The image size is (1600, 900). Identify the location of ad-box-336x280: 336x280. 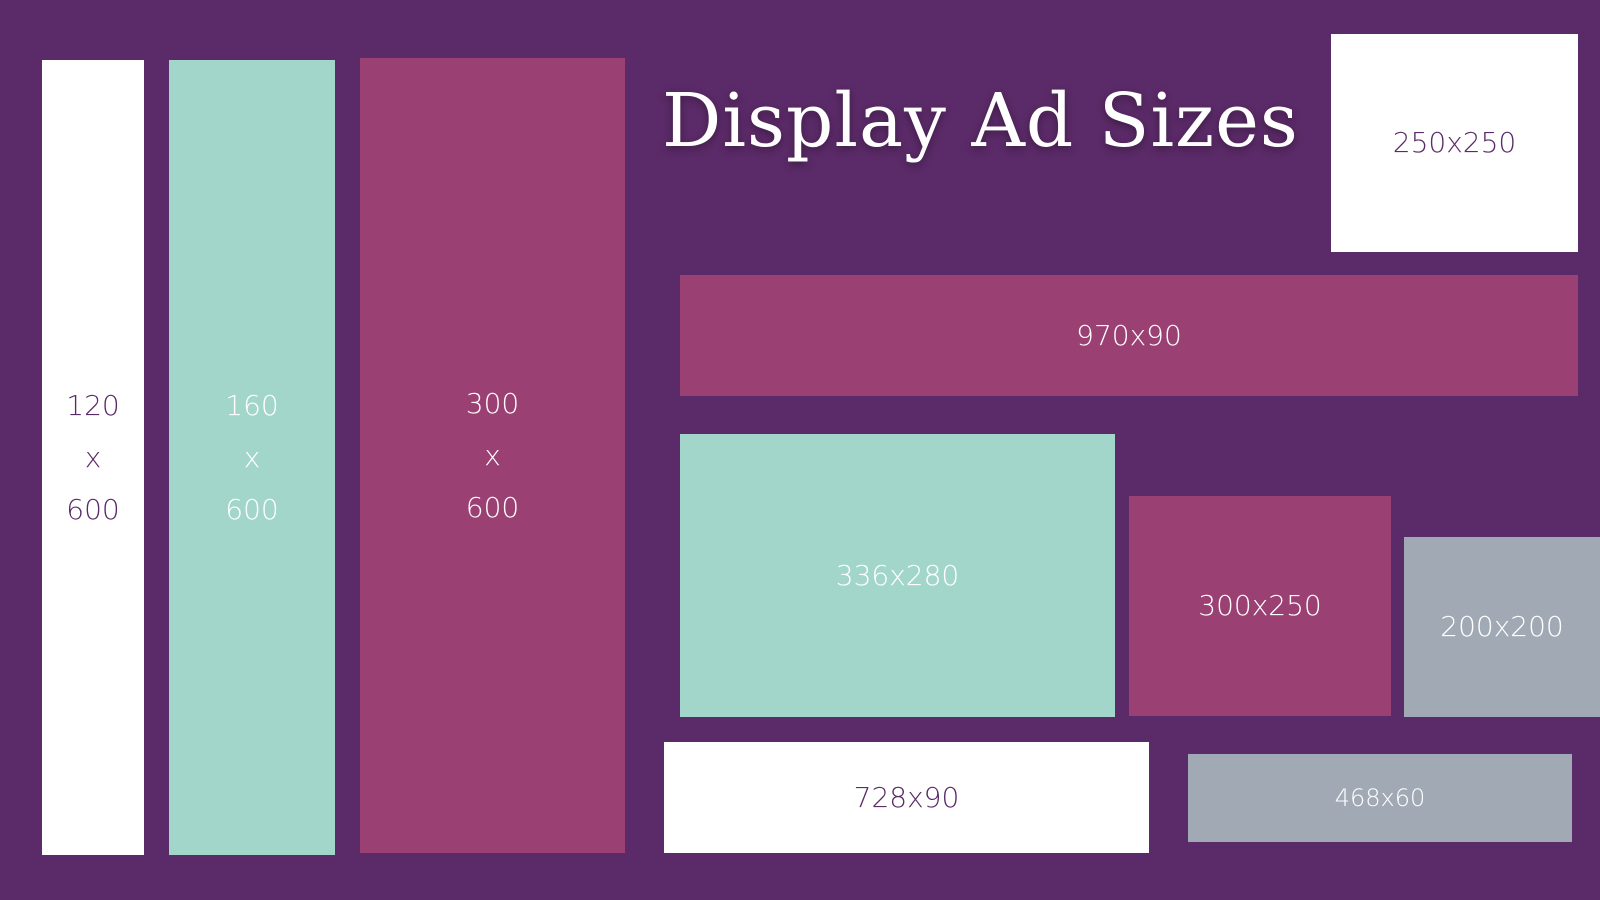
(897, 575).